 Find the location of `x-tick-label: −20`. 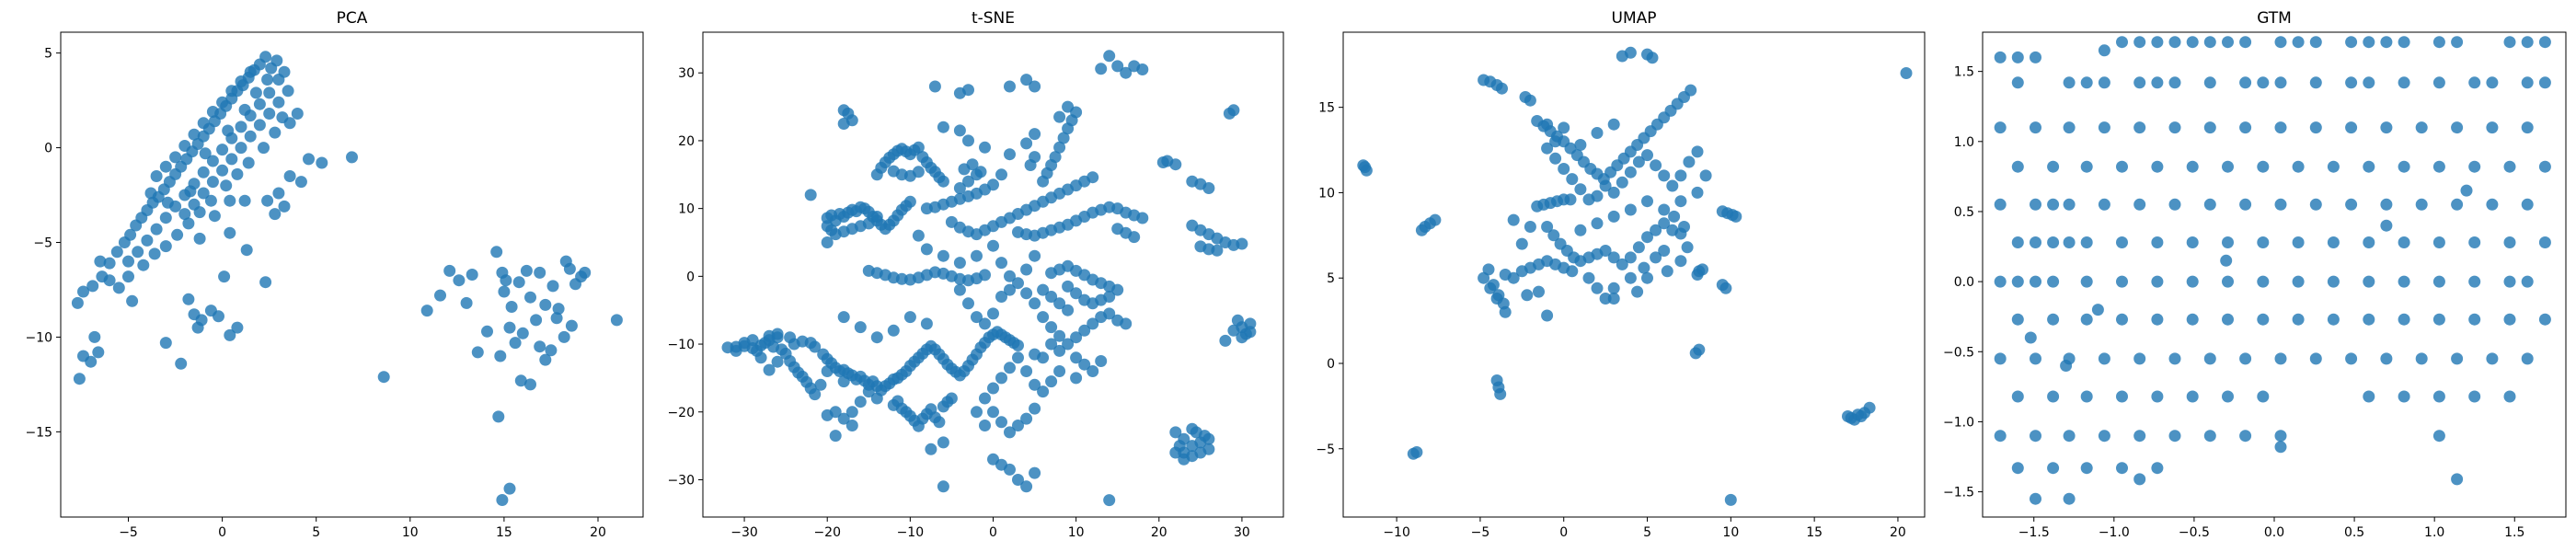

x-tick-label: −20 is located at coordinates (827, 532).